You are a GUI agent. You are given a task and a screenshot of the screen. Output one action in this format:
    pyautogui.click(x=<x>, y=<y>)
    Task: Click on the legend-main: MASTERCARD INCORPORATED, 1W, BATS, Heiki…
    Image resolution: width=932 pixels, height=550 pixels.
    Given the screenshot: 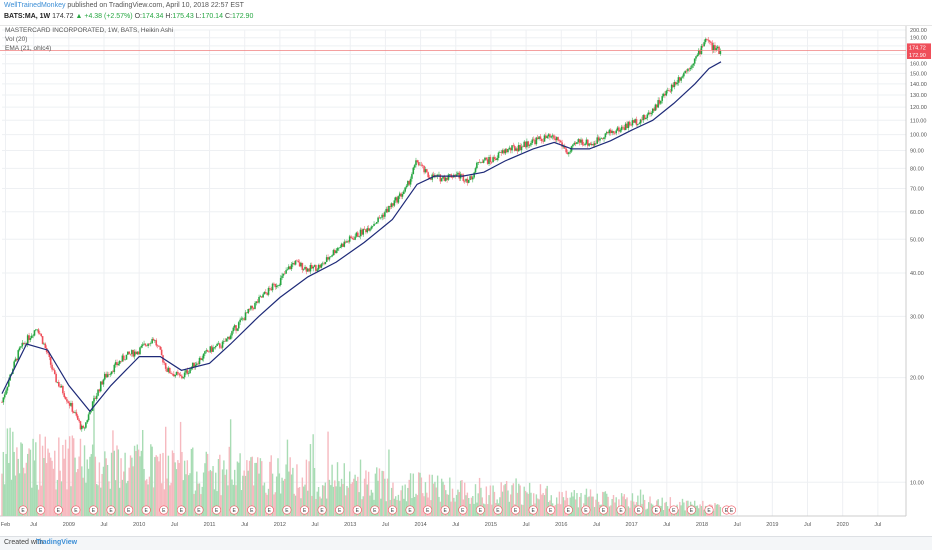 What is the action you would take?
    pyautogui.click(x=89, y=30)
    